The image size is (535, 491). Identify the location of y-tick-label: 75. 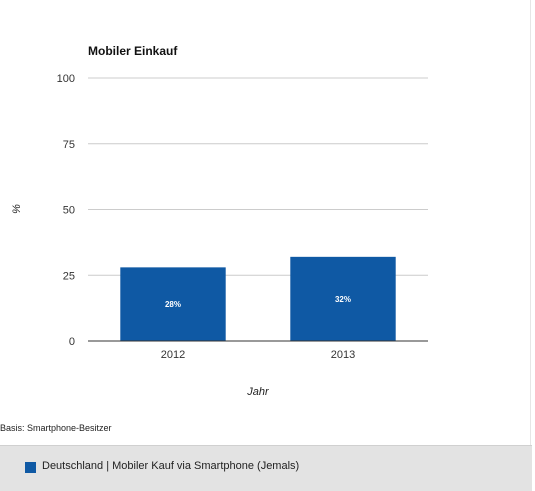
(69, 145).